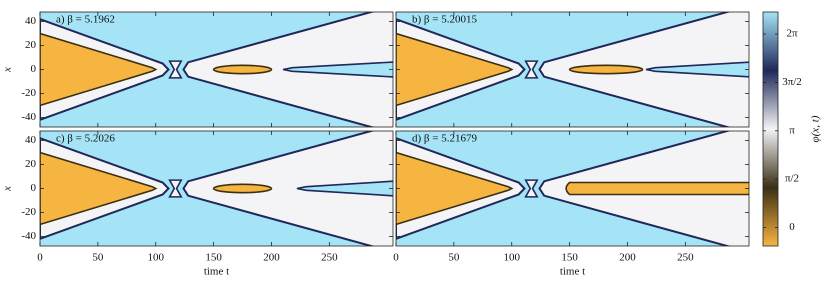 This screenshot has width=830, height=281. What do you see at coordinates (444, 20) in the screenshot?
I see `panel-label: b) β = 5.20015` at bounding box center [444, 20].